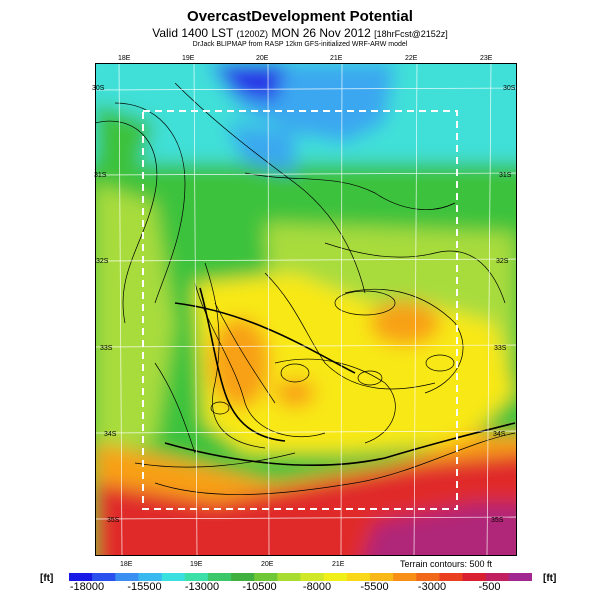  I want to click on lon-label-top: 21E, so click(336, 58).